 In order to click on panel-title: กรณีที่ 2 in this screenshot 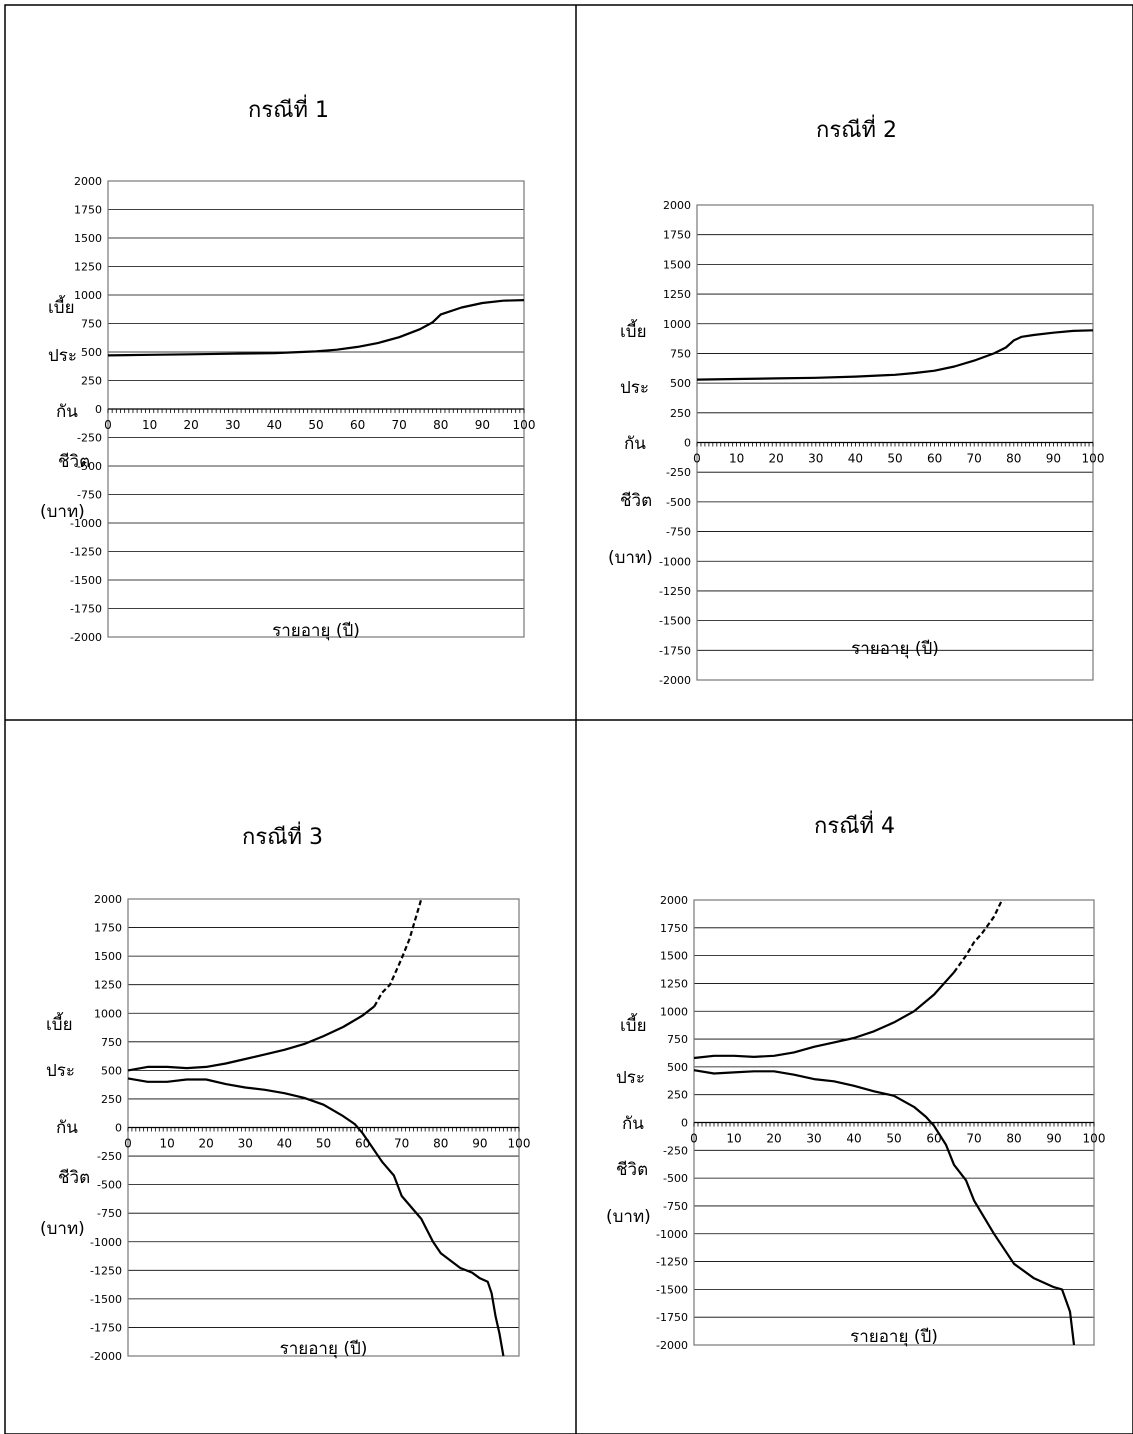, I will do `click(857, 130)`.